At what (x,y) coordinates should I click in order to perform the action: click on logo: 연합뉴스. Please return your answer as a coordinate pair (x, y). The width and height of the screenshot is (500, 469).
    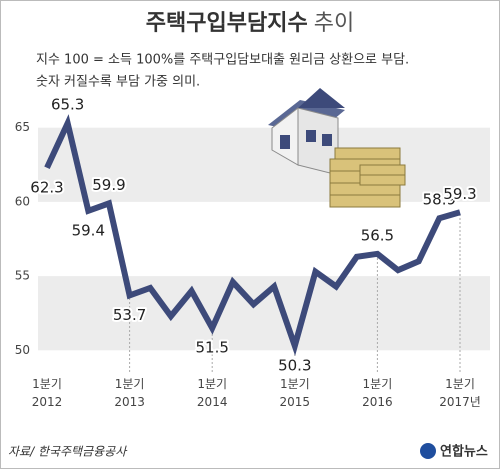
    Looking at the image, I should click on (464, 452).